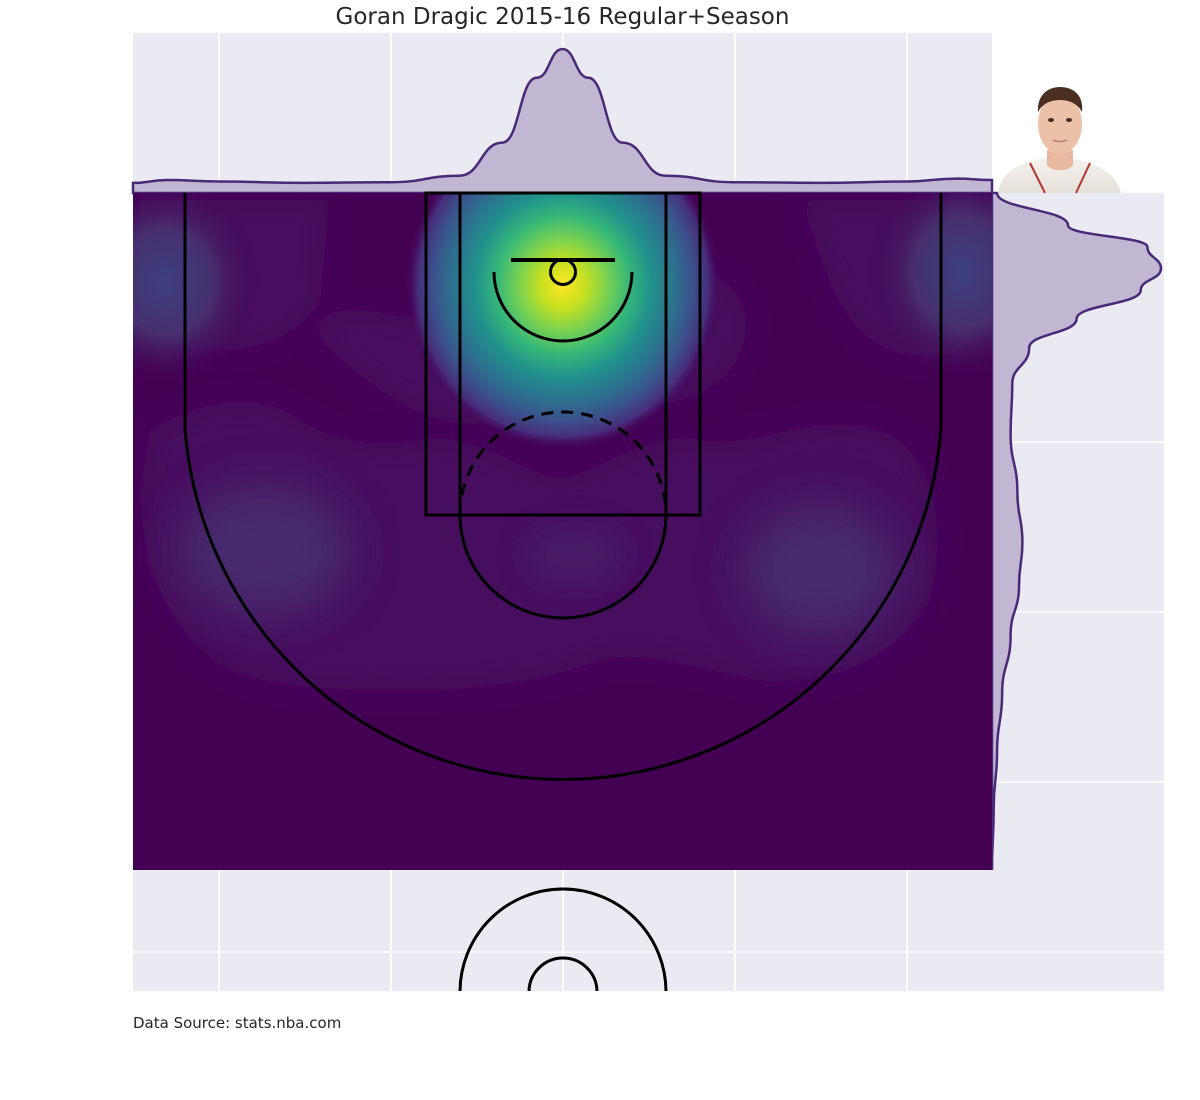 The image size is (1200, 1100). I want to click on hoop, so click(563, 272).